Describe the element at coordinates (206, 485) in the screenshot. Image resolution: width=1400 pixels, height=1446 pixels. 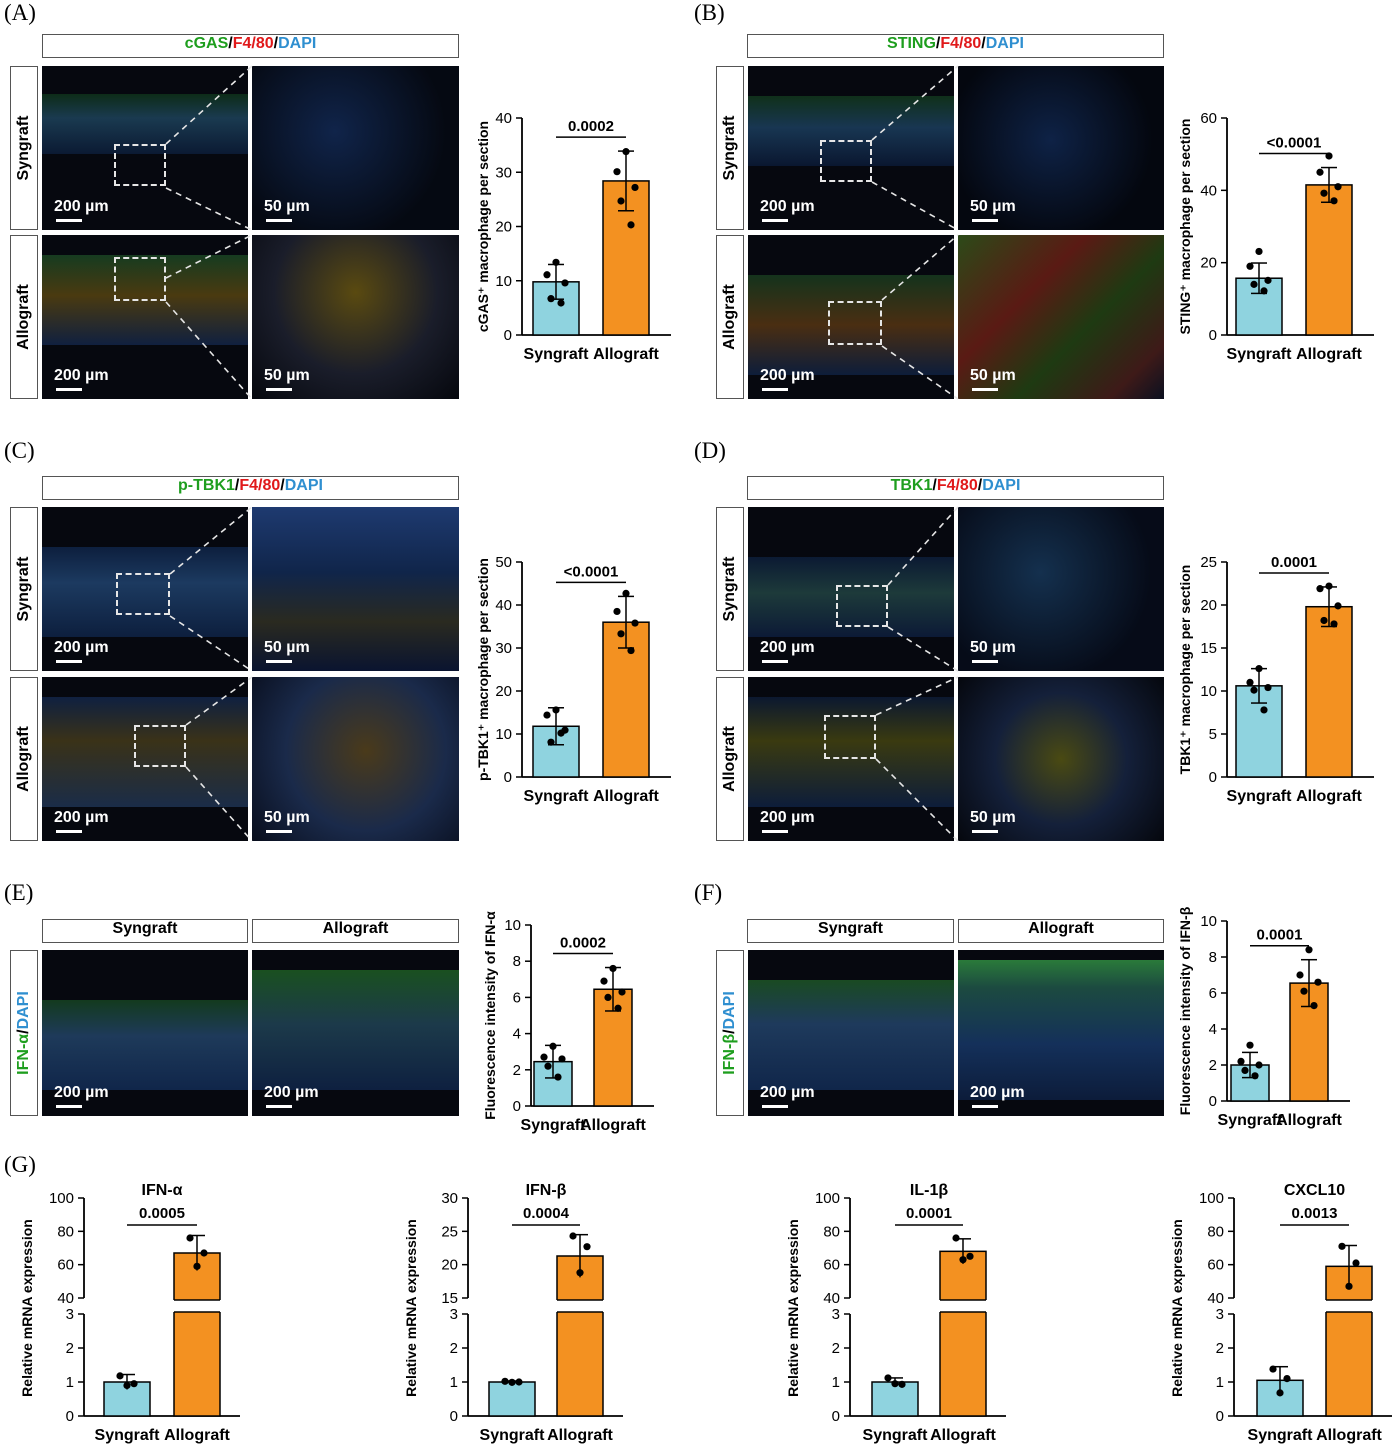
I see `stain-green: p-TBK1` at that location.